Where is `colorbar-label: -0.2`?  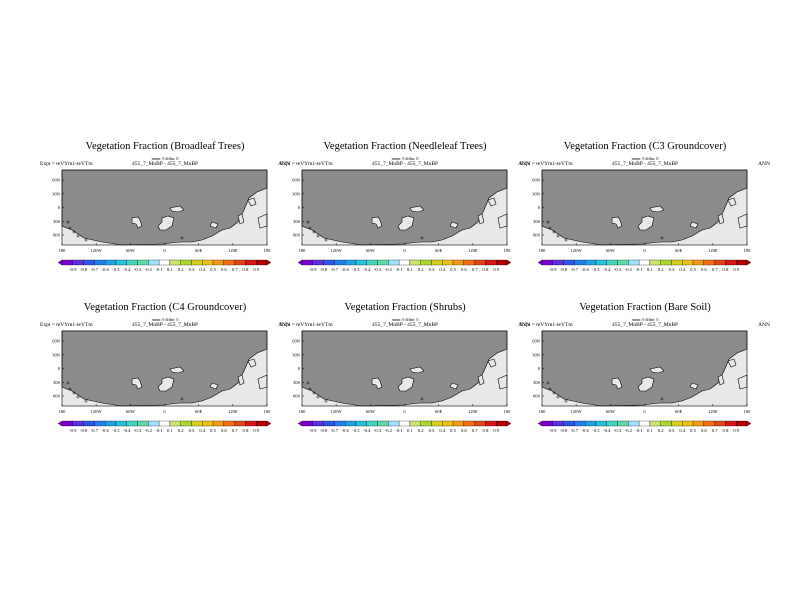 colorbar-label: -0.2 is located at coordinates (149, 269).